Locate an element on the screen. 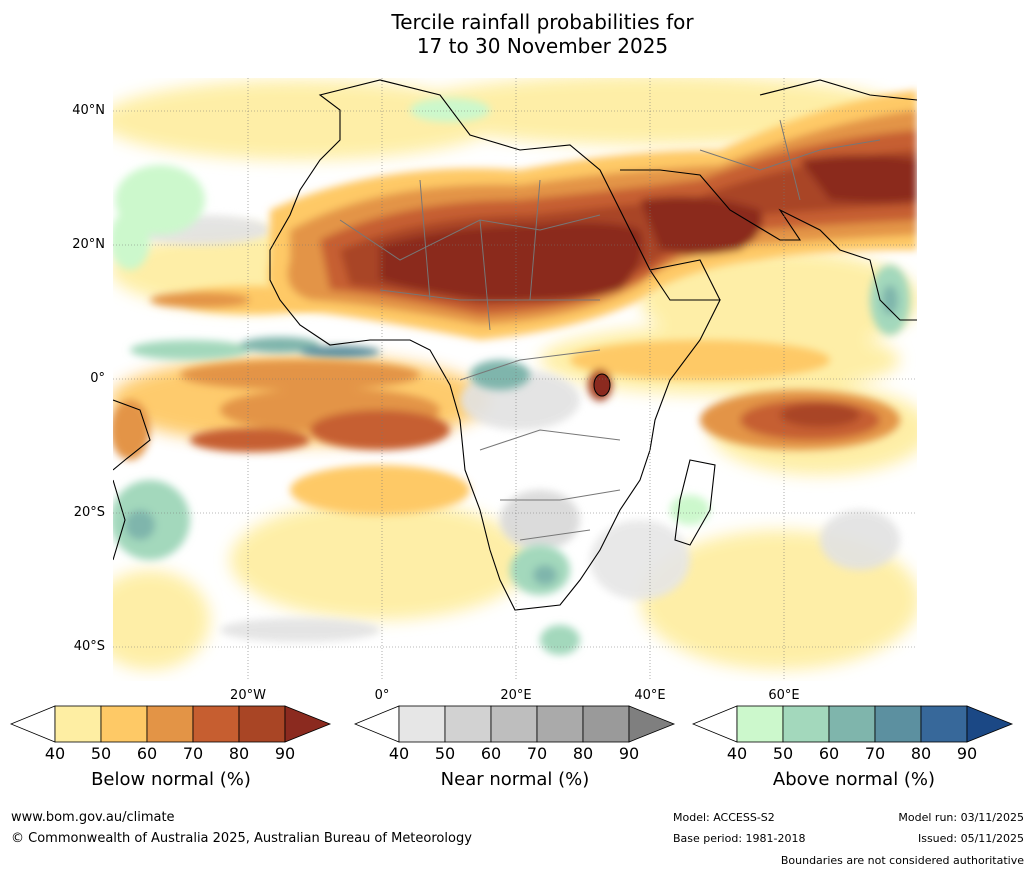  title-line-1: Tercile rainfall probabilities for is located at coordinates (542, 22).